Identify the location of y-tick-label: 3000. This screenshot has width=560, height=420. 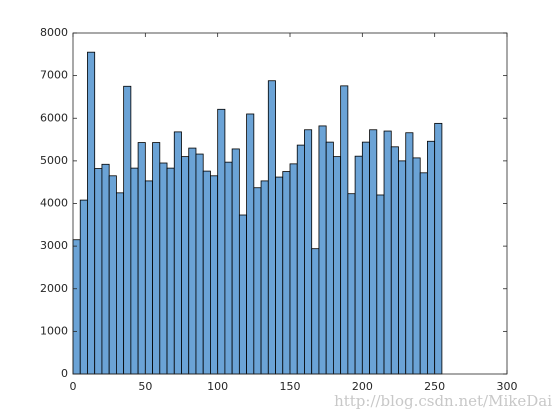
(54, 245).